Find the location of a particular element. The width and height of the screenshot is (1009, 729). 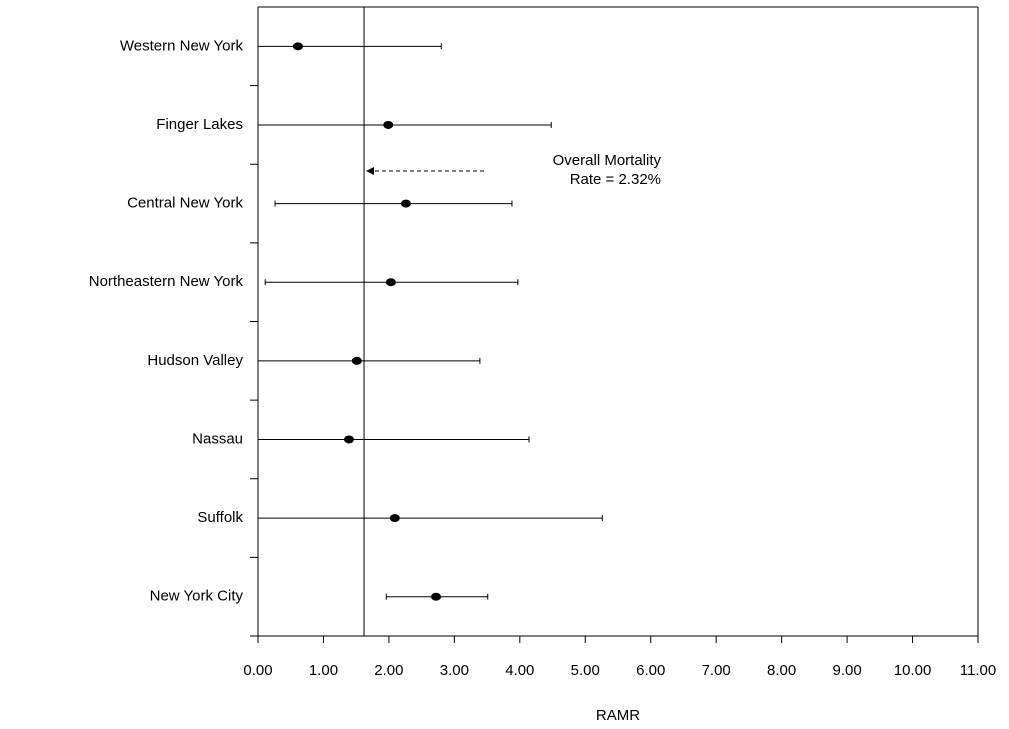

x-tick-label: 3.00 is located at coordinates (454, 670).